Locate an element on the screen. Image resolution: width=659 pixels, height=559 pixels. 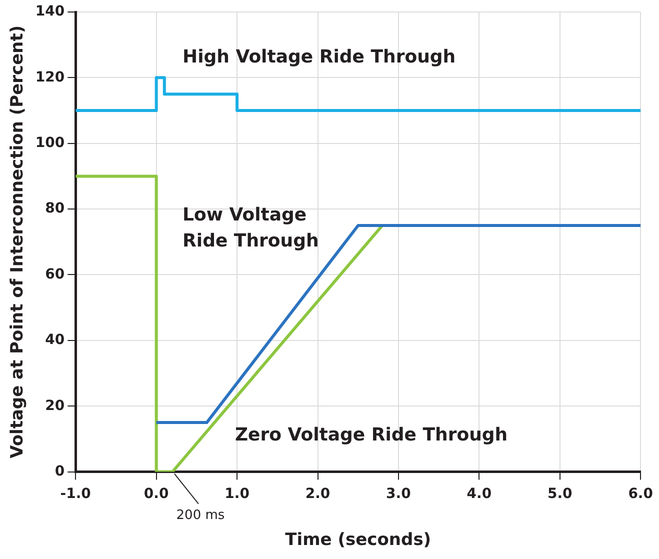
y-tick-label: 60 is located at coordinates (55, 274).